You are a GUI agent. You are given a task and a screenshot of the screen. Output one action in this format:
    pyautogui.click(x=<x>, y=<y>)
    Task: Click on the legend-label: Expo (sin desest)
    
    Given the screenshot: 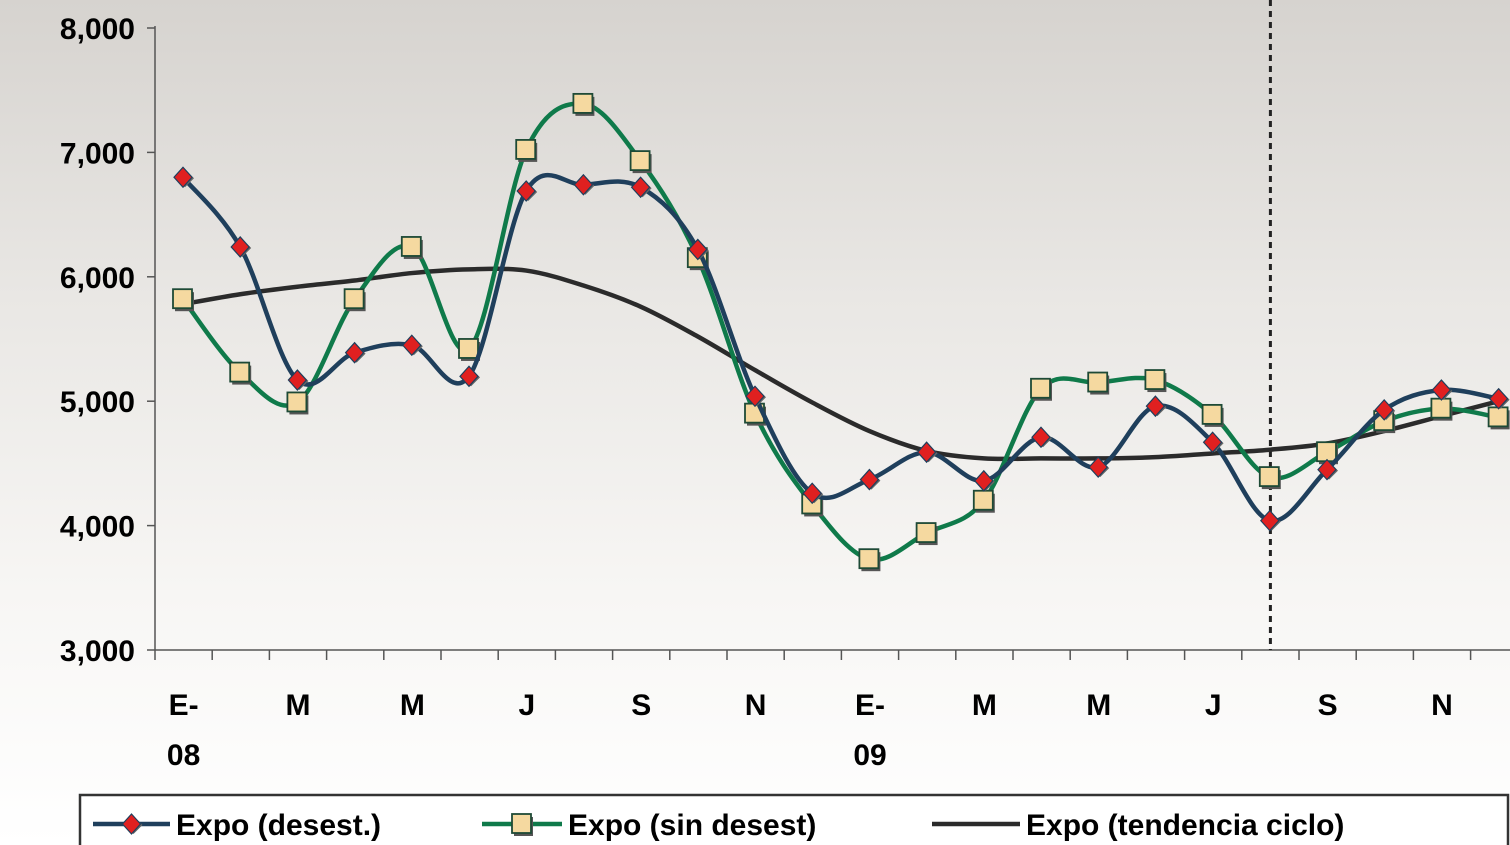 What is the action you would take?
    pyautogui.click(x=692, y=825)
    